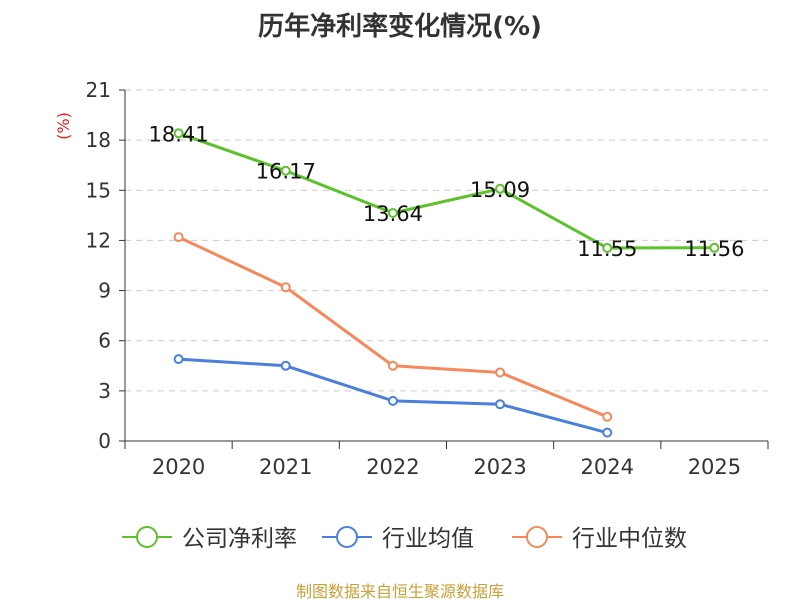 The image size is (800, 602). I want to click on y-tick-label: 6, so click(104, 341).